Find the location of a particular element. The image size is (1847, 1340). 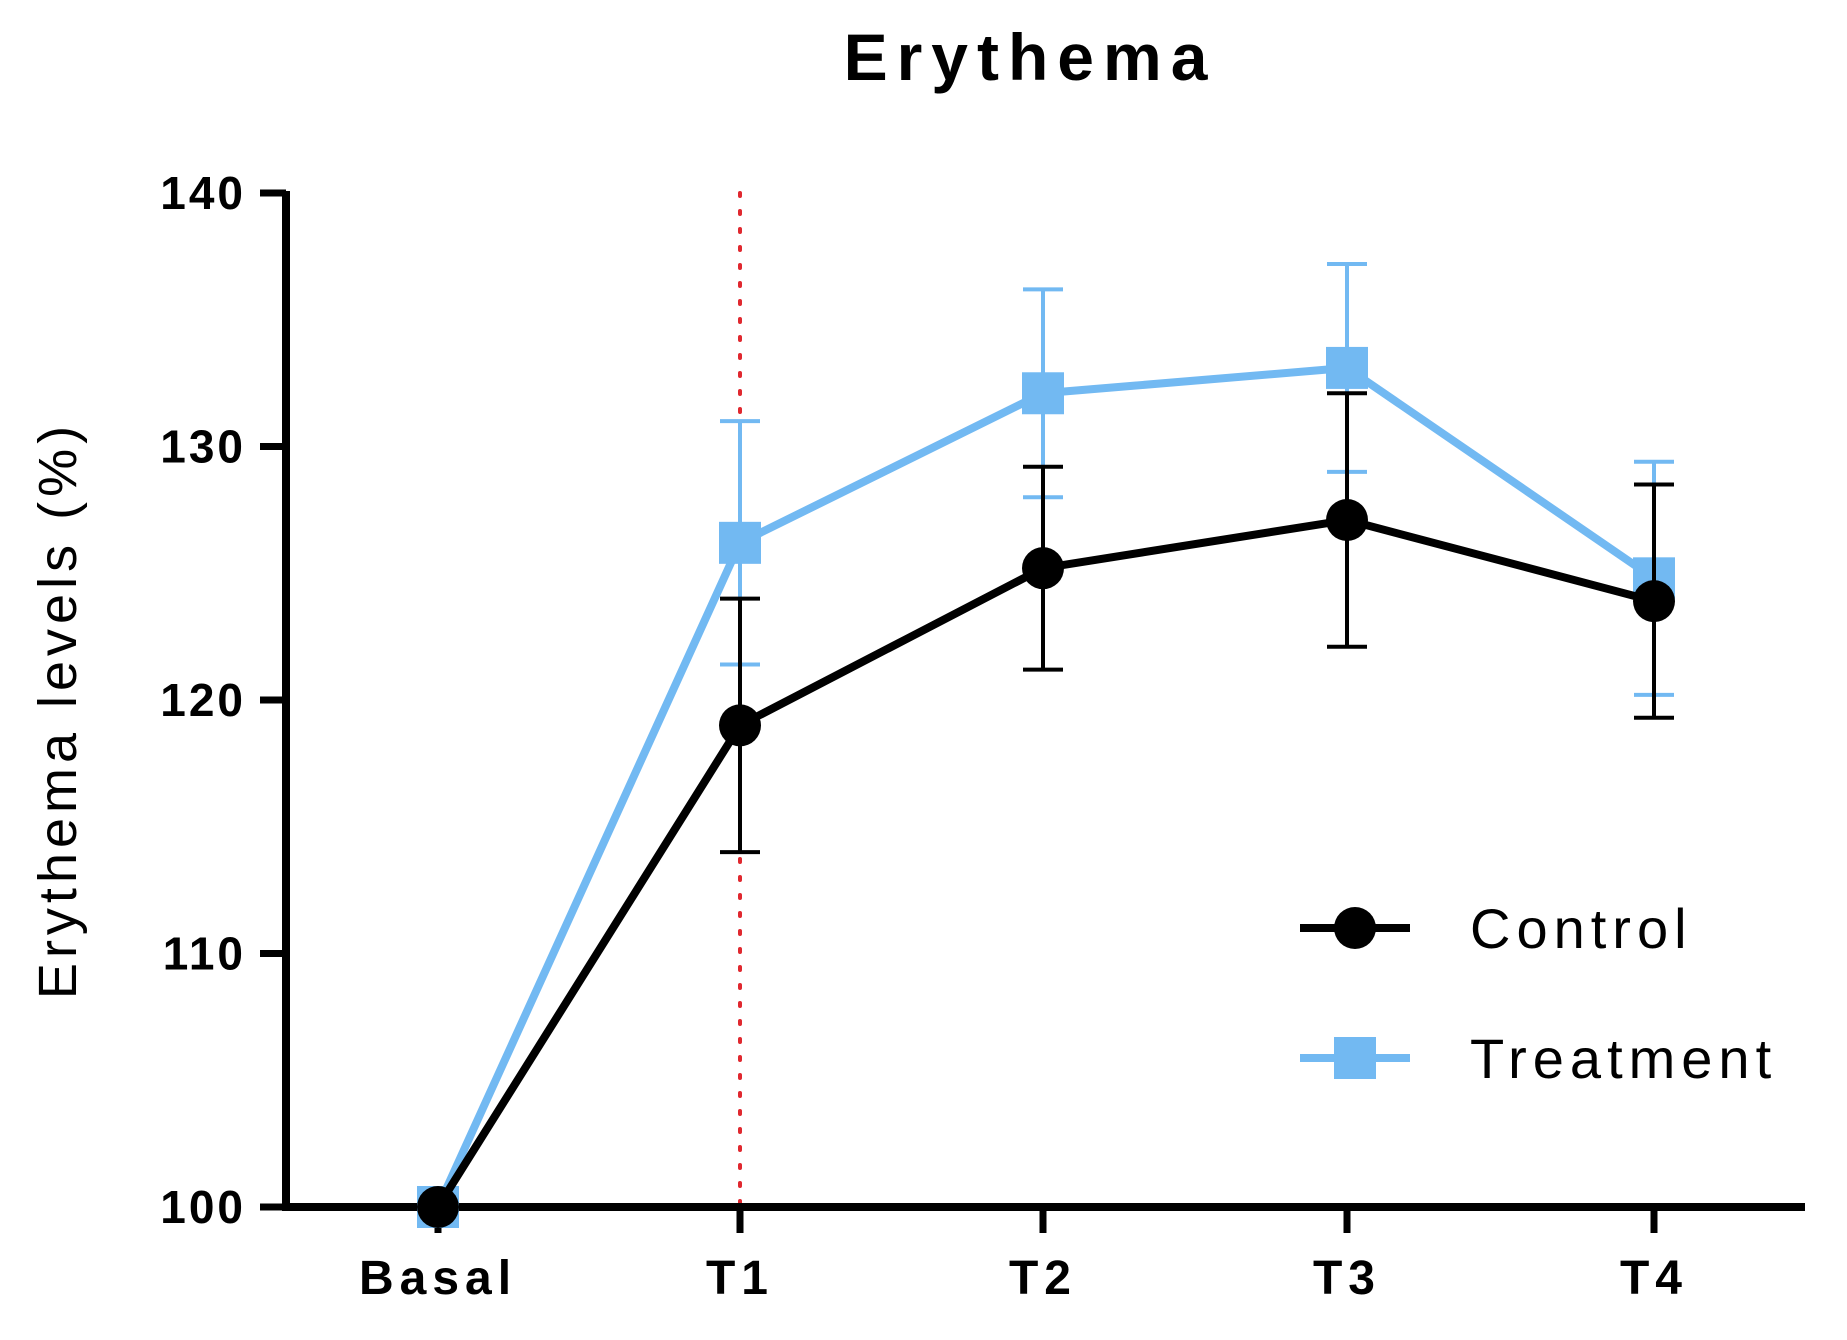

x-tick-label: T1 is located at coordinates (740, 1278).